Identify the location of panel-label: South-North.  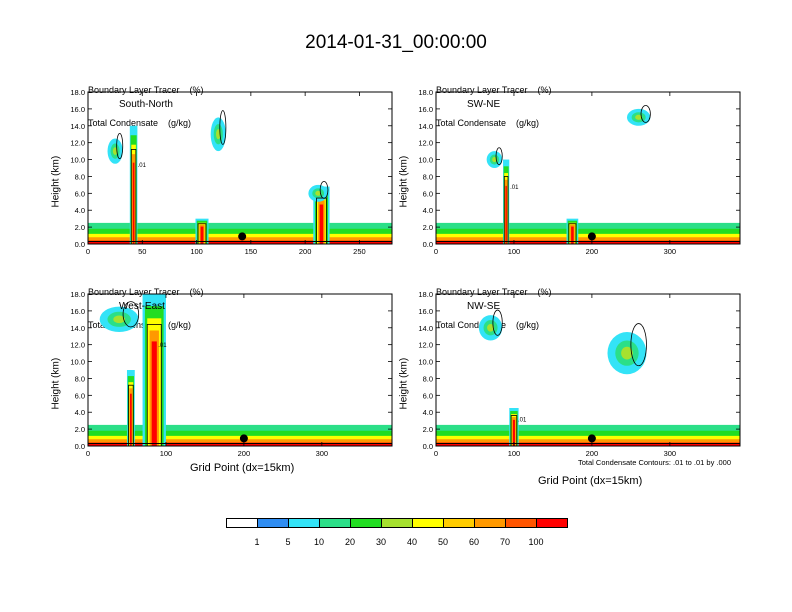
(146, 104).